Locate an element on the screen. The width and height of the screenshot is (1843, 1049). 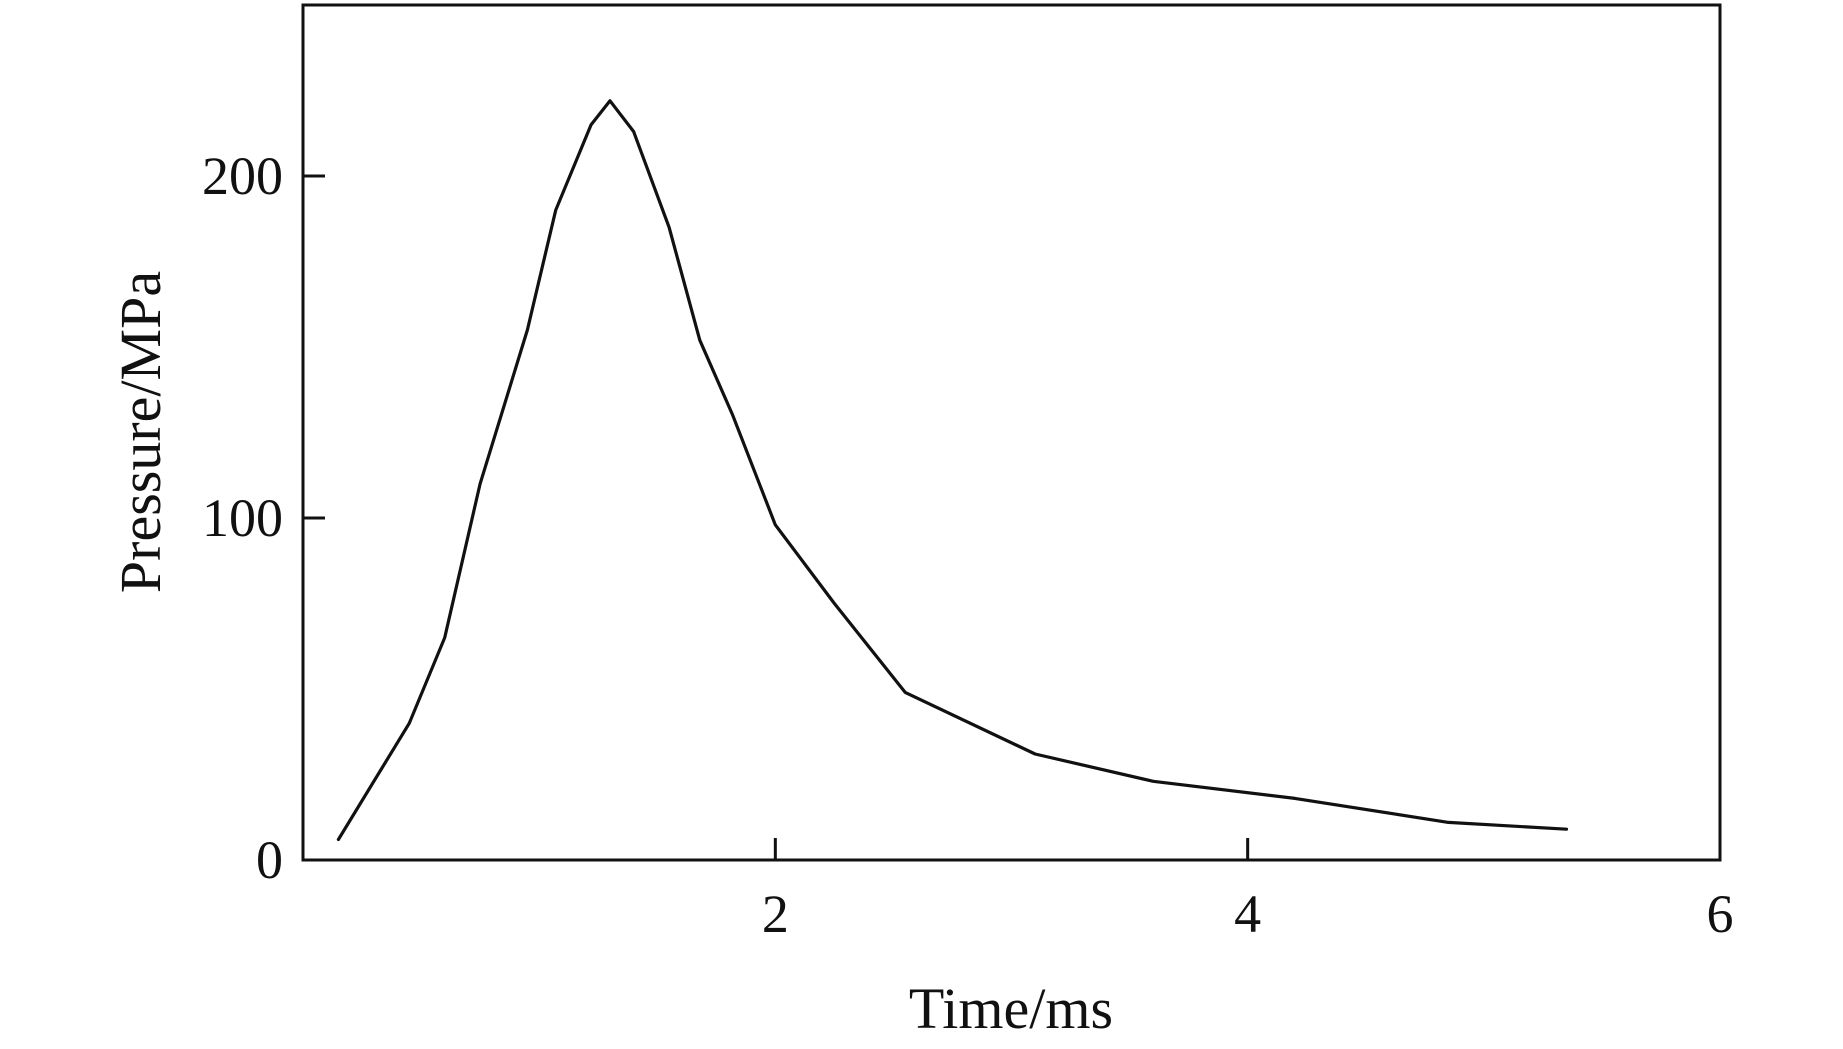
x-axis-ticks: 2 4 6 is located at coordinates (1248, 891).